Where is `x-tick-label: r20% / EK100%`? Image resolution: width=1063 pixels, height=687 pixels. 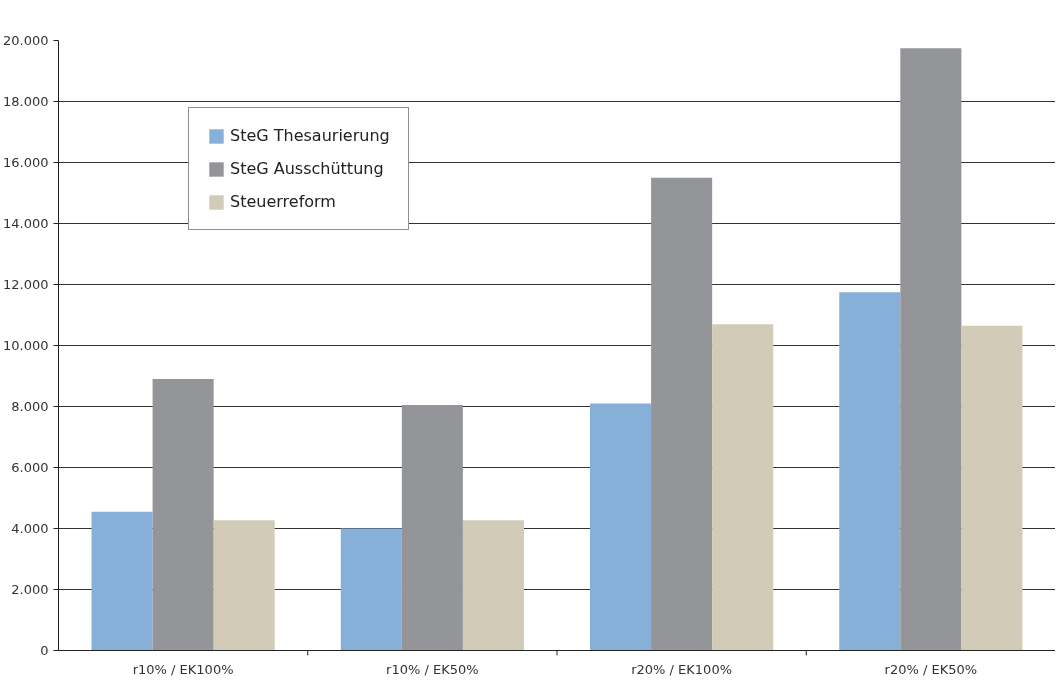
x-tick-label: r20% / EK100% is located at coordinates (682, 669).